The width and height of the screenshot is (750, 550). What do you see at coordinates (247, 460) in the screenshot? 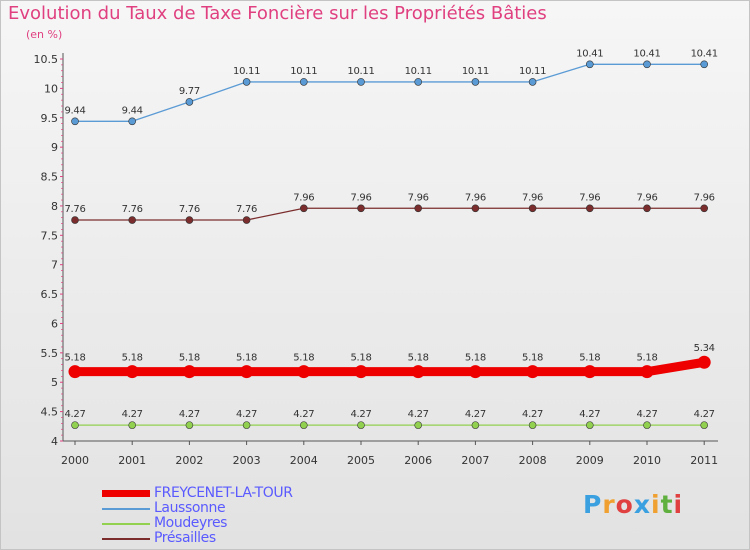
I see `x-tick-label: 2003` at bounding box center [247, 460].